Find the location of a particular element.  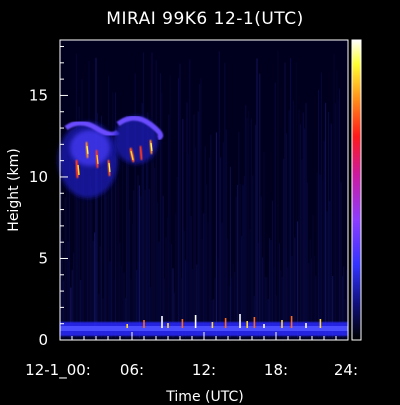

x-axis-label: Time (UTC) is located at coordinates (205, 397).